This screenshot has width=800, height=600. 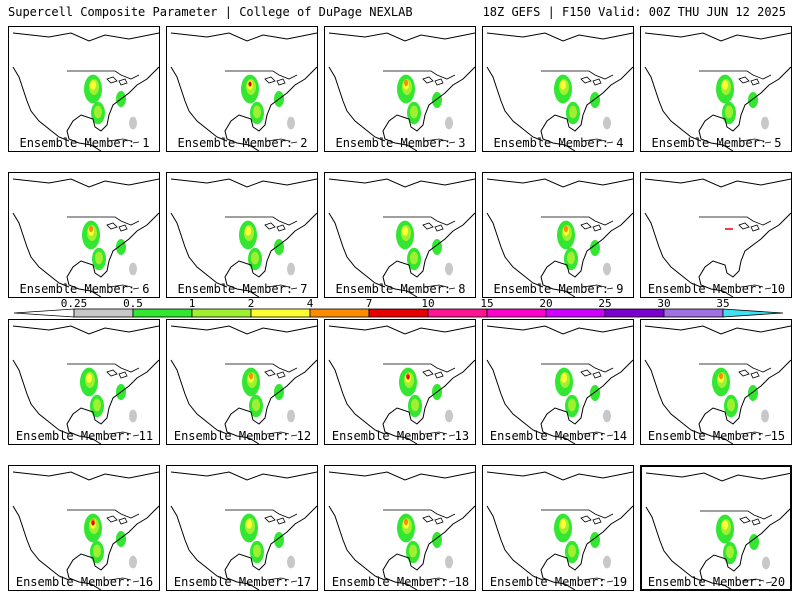 What do you see at coordinates (400, 143) in the screenshot?
I see `member-caption: Ensemble Member: 3` at bounding box center [400, 143].